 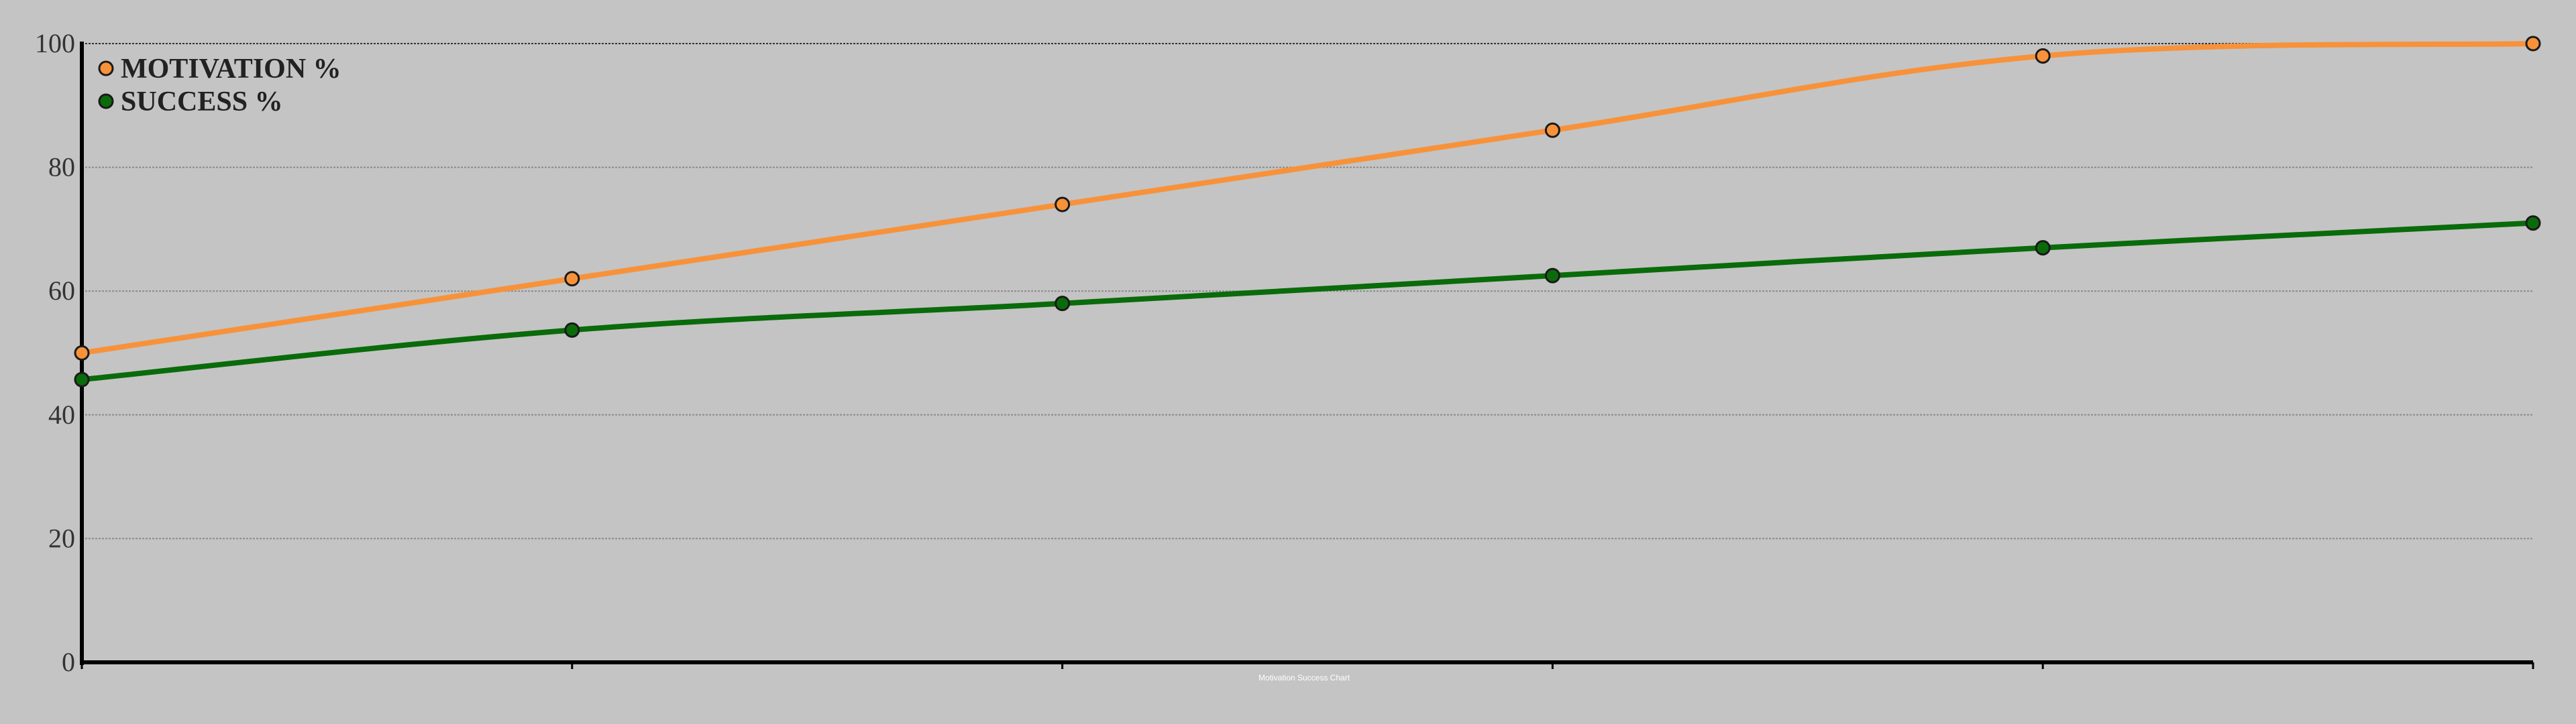 What do you see at coordinates (61, 167) in the screenshot?
I see `y-tick-label: 80` at bounding box center [61, 167].